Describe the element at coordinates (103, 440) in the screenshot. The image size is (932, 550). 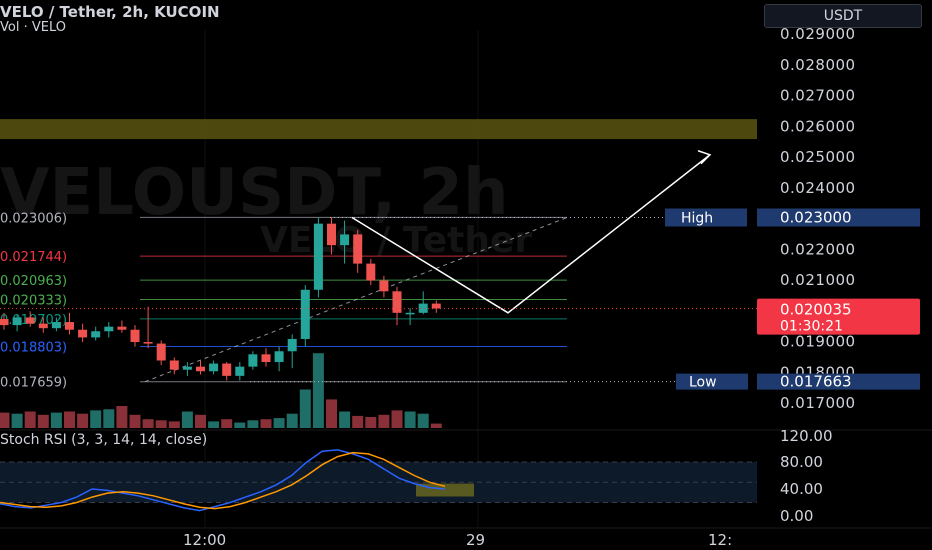
I see `stoch-rsi-title: Stoch RSI (3, 3, 14, 14, close)` at that location.